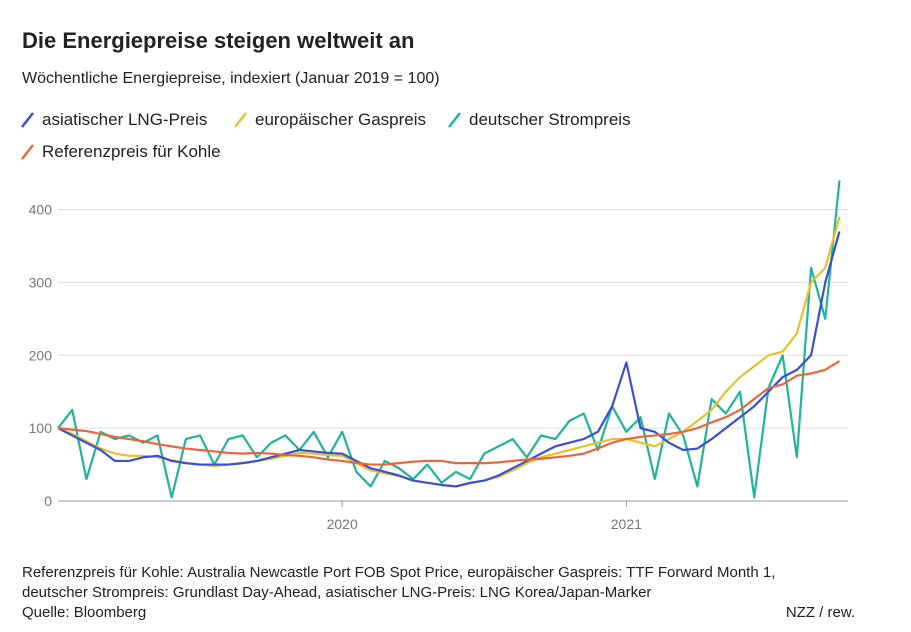 The height and width of the screenshot is (632, 911). What do you see at coordinates (41, 428) in the screenshot?
I see `y-tick-label: 100` at bounding box center [41, 428].